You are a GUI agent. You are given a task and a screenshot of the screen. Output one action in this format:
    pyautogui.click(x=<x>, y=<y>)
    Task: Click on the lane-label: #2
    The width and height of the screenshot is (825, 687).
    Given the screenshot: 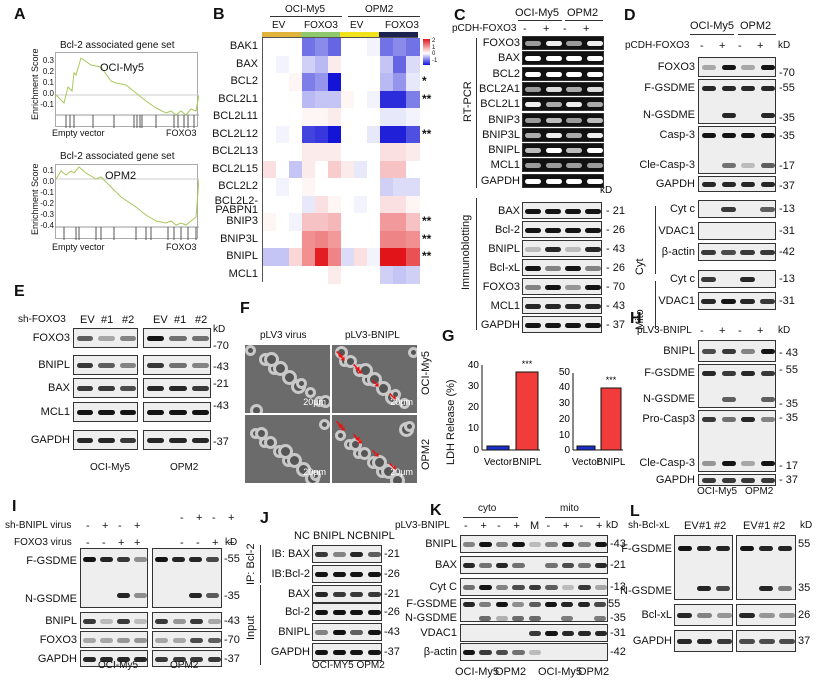 What is the action you would take?
    pyautogui.click(x=779, y=526)
    